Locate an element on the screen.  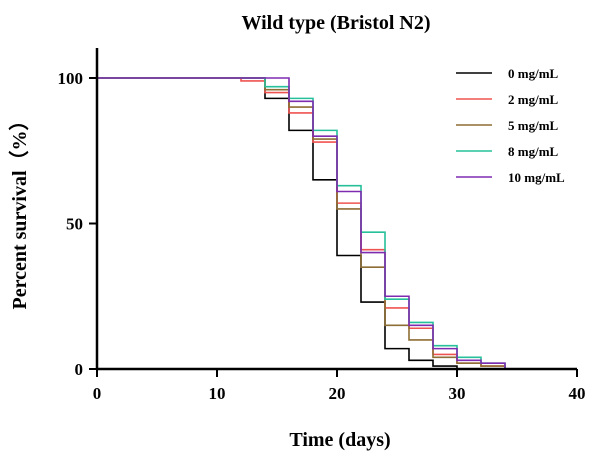
y-axis: 0 50 100 is located at coordinates (78, 213).